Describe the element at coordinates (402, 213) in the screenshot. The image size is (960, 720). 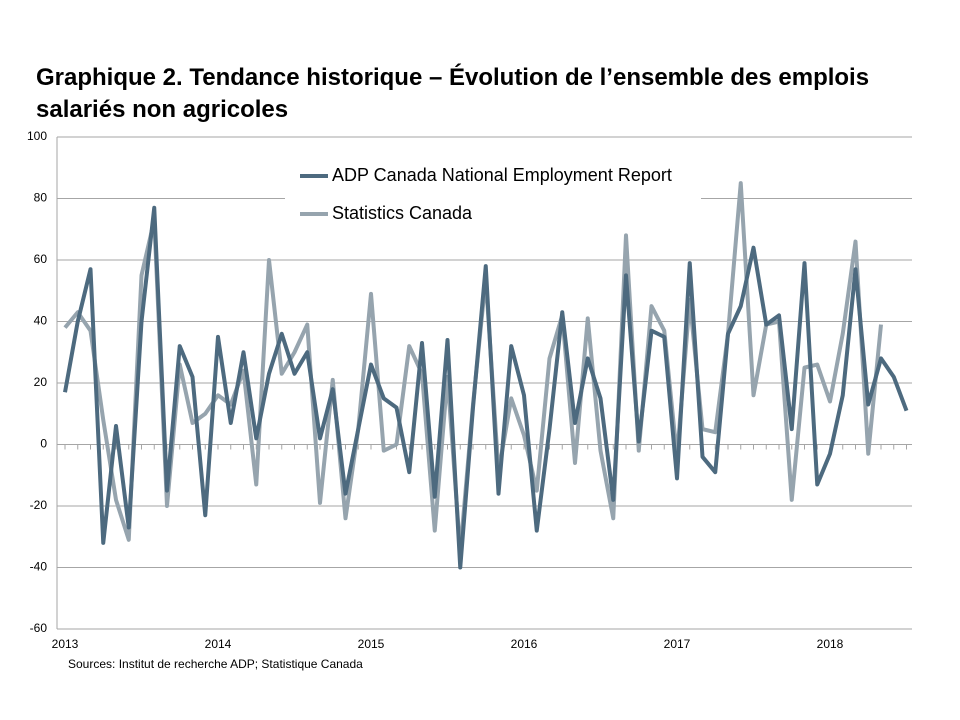
I see `legend-label: Statistics Canada` at that location.